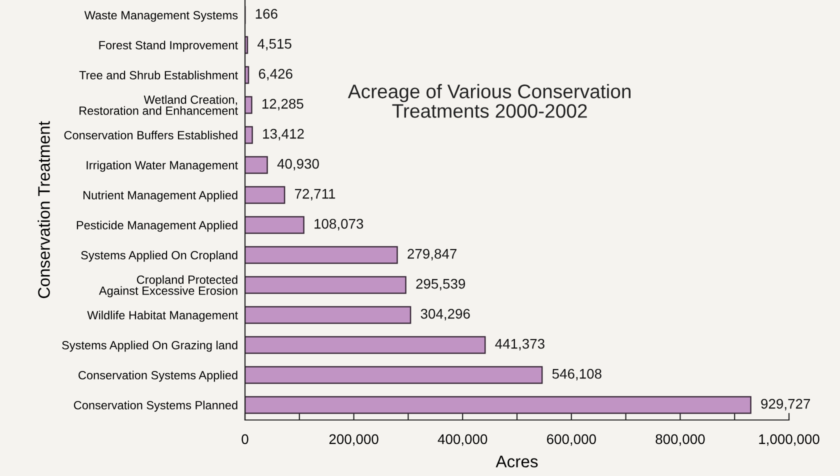  Describe the element at coordinates (245, 439) in the screenshot. I see `x-tick-label: 0` at that location.